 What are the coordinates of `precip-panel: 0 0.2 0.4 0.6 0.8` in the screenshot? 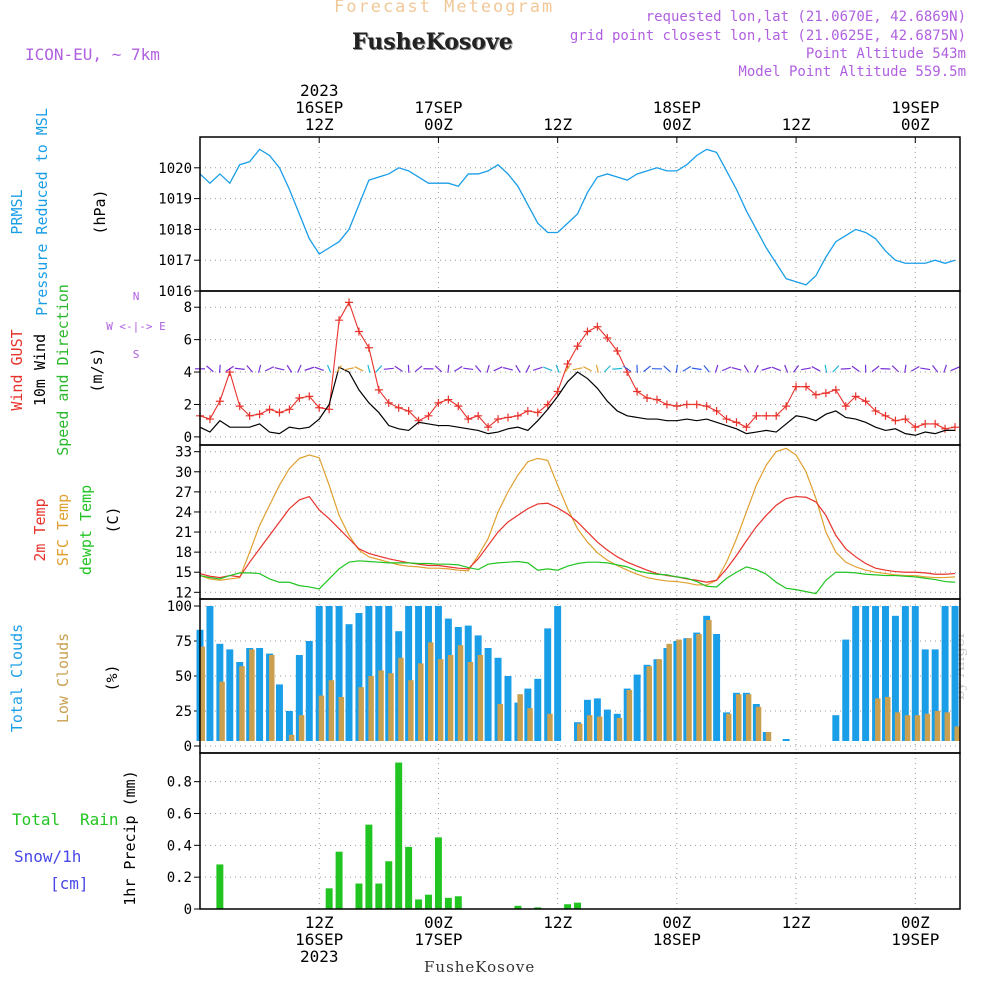 It's located at (563, 835).